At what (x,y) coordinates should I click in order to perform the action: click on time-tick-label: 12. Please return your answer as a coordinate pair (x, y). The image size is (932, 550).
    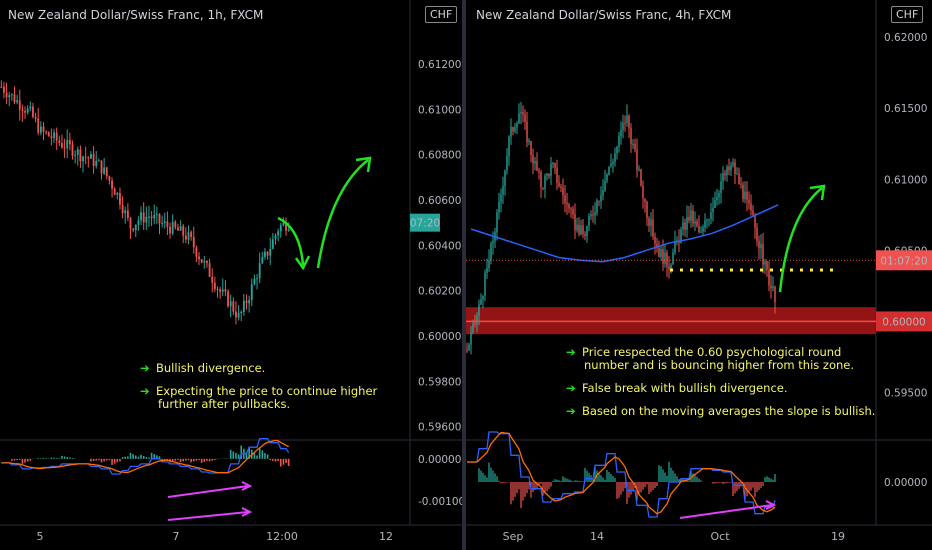
    Looking at the image, I should click on (386, 536).